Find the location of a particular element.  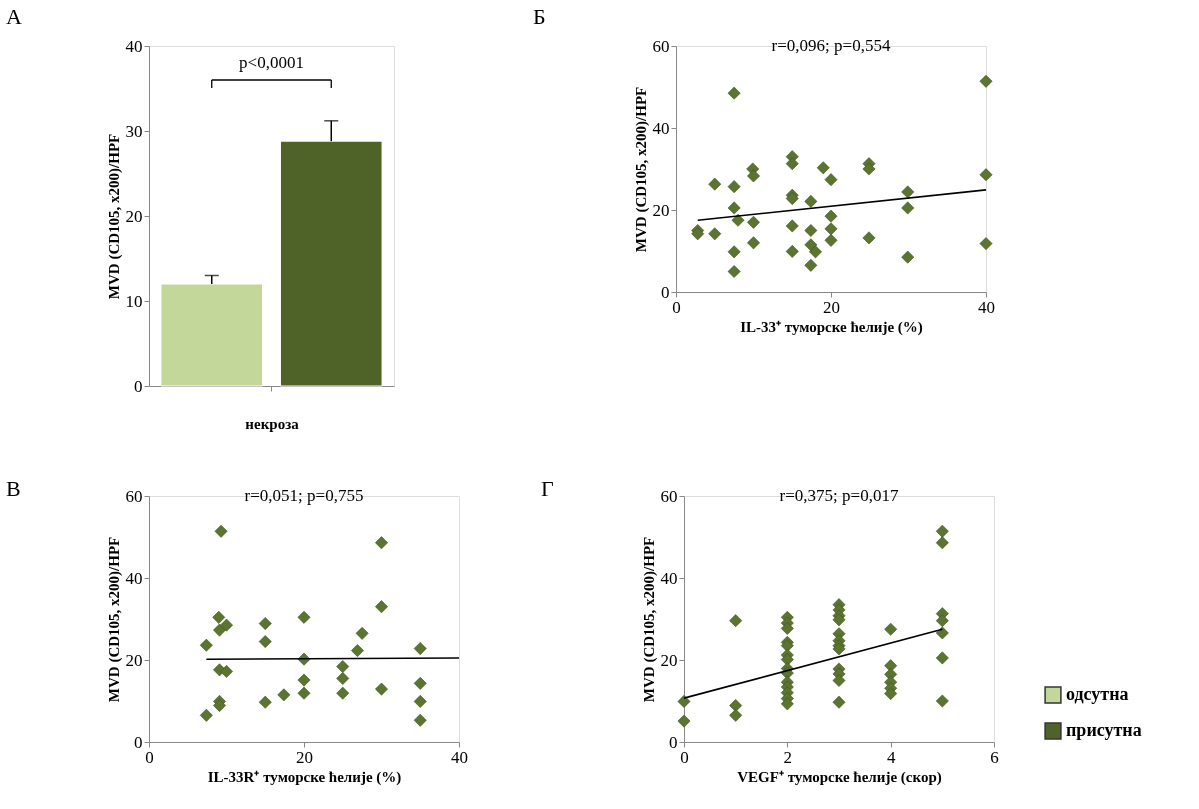

legend-label: присутна is located at coordinates (1104, 730).